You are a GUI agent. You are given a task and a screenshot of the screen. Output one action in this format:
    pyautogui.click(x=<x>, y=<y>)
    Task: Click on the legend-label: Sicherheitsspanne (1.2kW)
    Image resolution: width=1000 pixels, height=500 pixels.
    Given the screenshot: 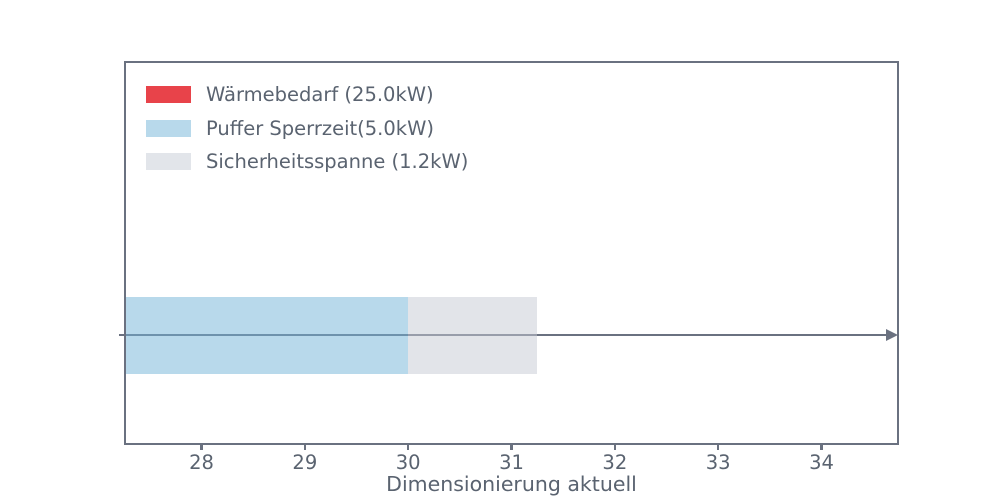 What is the action you would take?
    pyautogui.click(x=337, y=161)
    